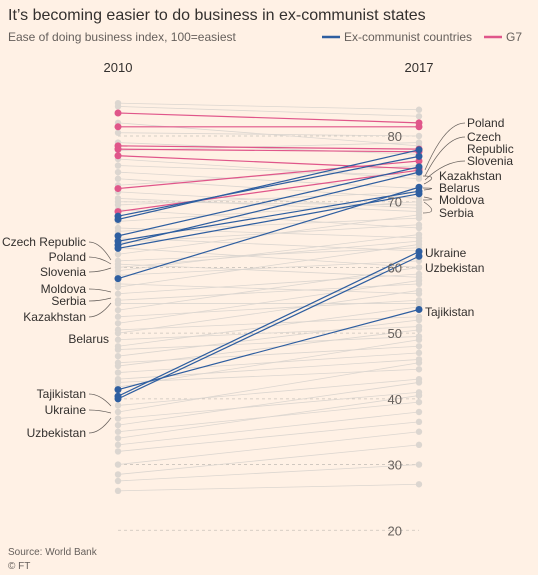  I want to click on g7-lines, so click(268, 162).